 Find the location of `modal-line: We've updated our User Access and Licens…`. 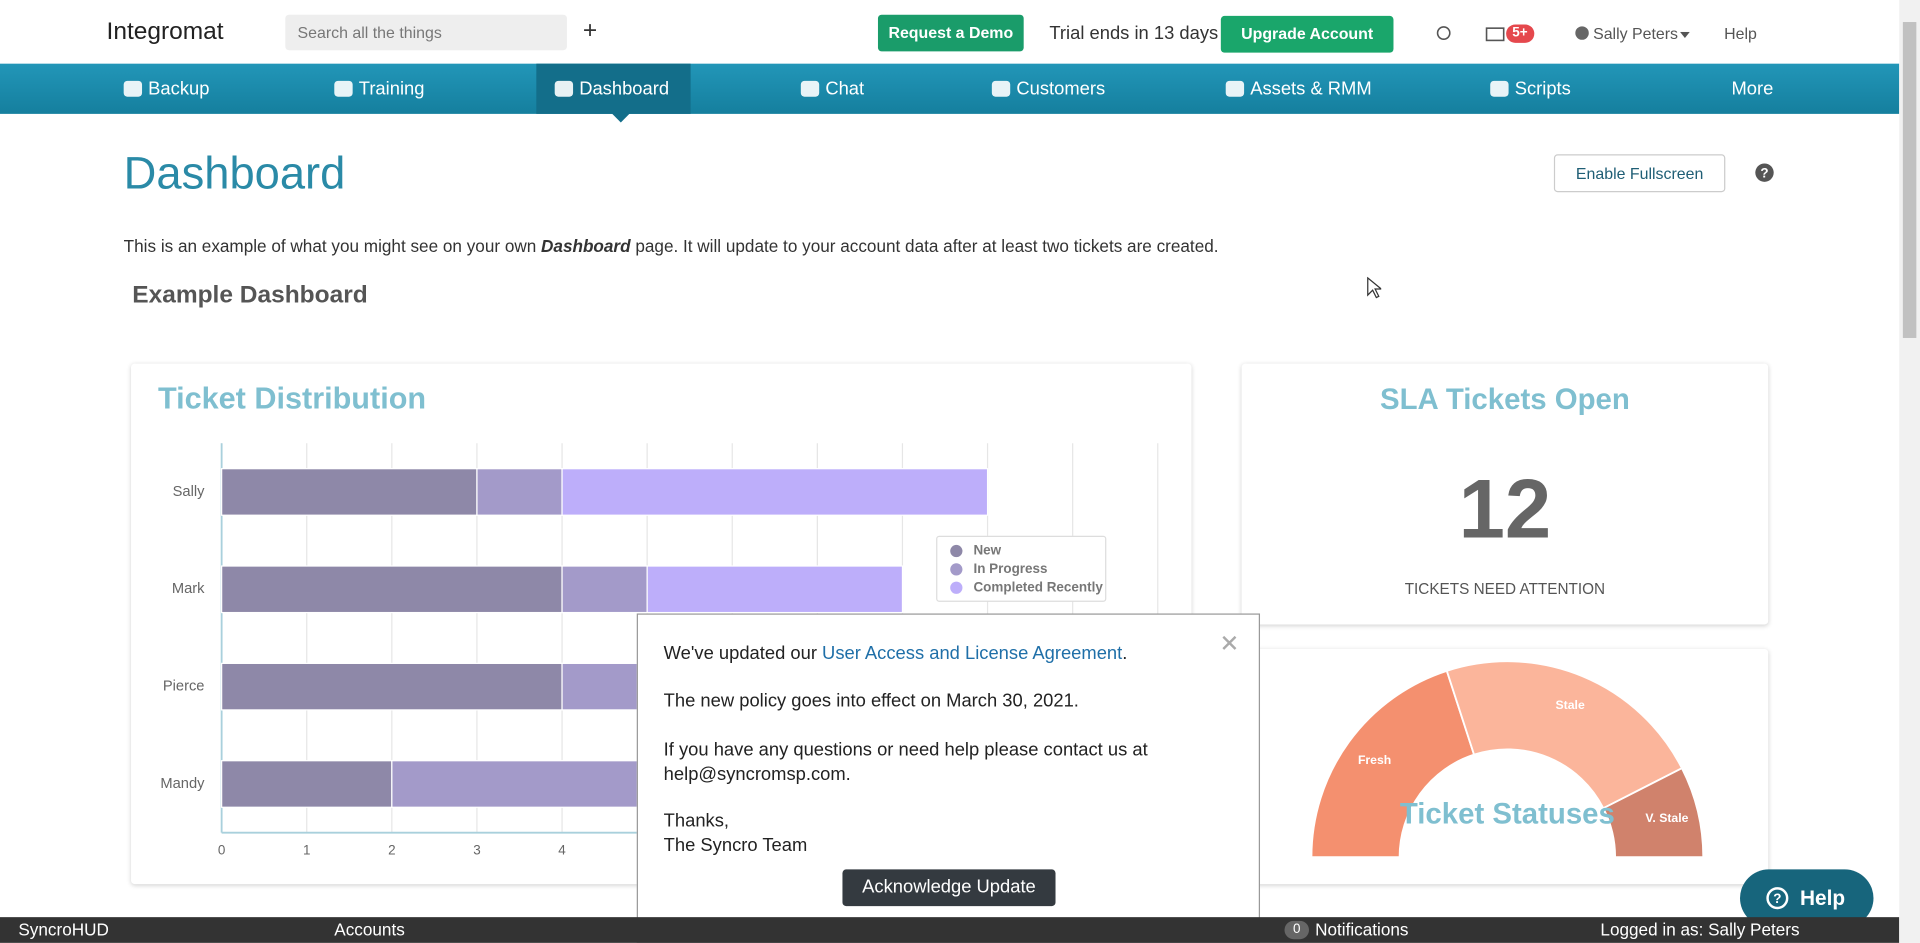

modal-line: We've updated our User Access and Licens… is located at coordinates (896, 653).